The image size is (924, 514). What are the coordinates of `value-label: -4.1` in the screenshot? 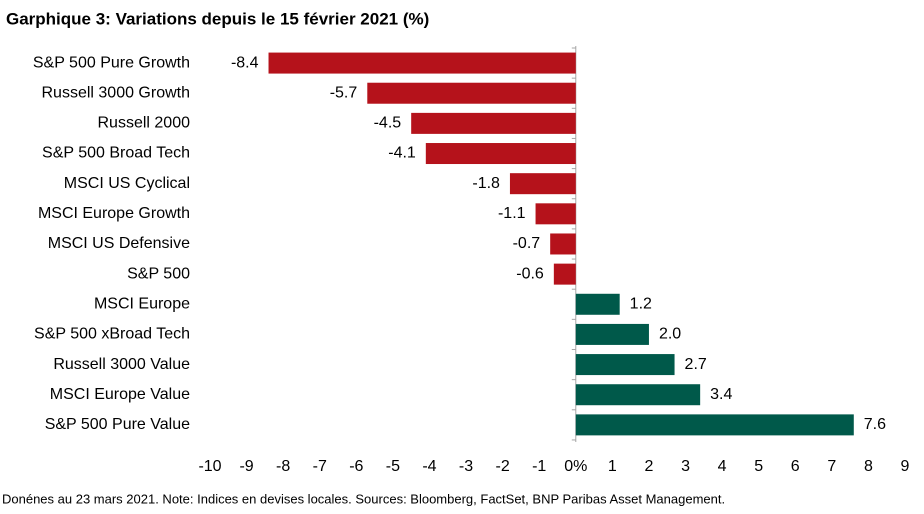 It's located at (402, 153).